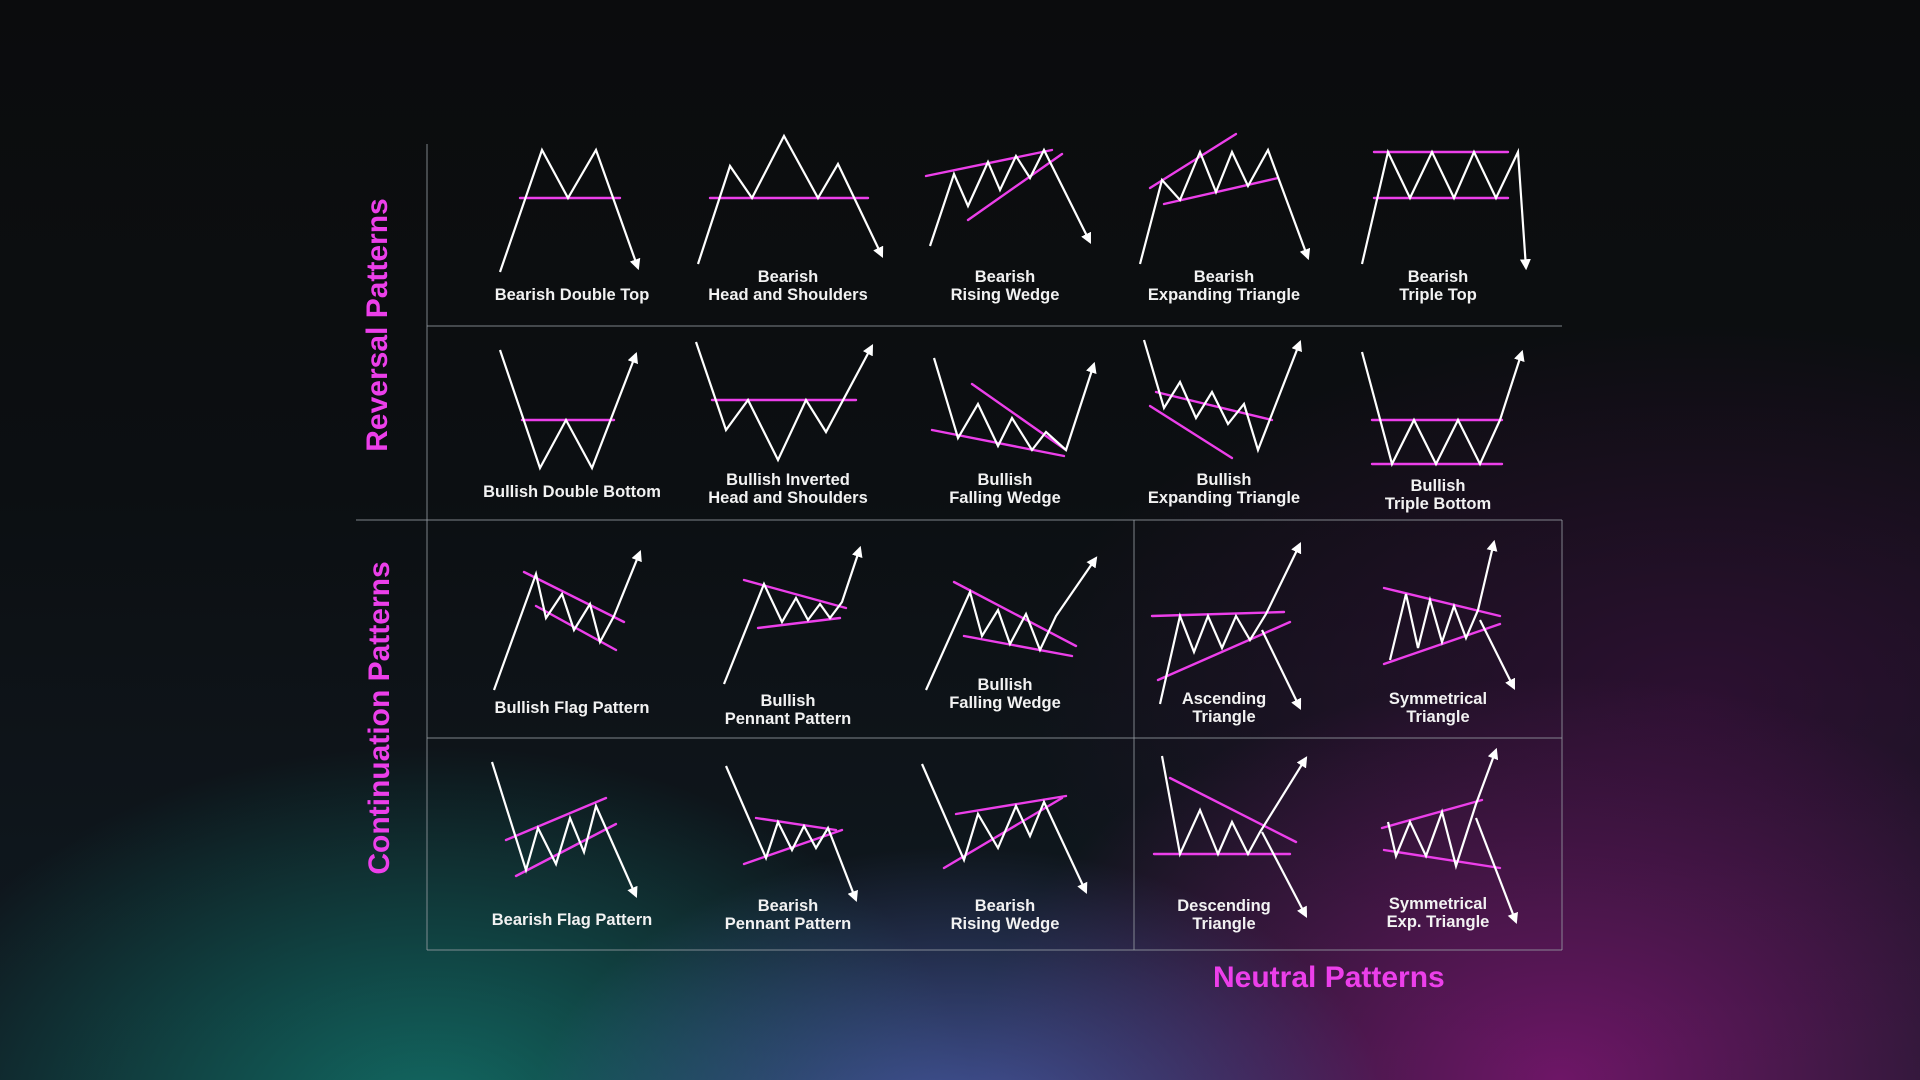 The height and width of the screenshot is (1080, 1920). I want to click on bullish-expanding-triangle-icon, so click(1222, 399).